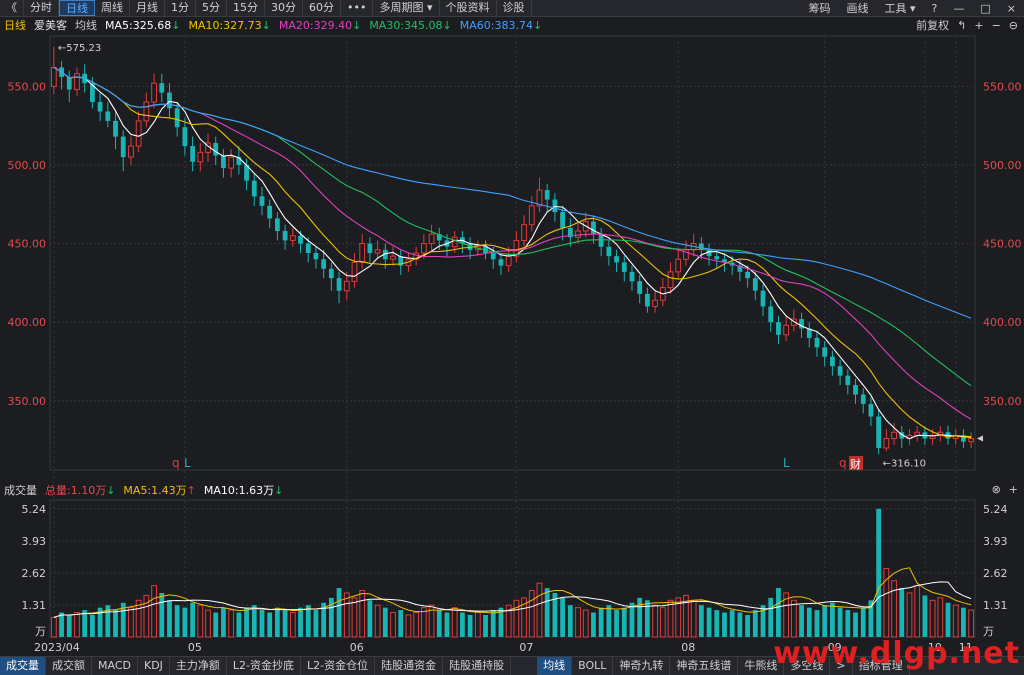 Image resolution: width=1024 pixels, height=675 pixels. I want to click on tab-indicator-manager: 指标管理, so click(881, 666).